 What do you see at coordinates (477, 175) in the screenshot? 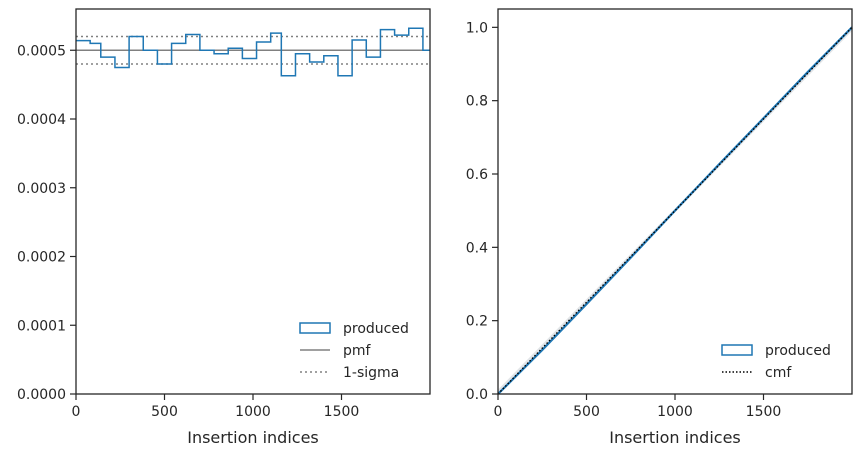
I see `y-tick-label: 0.6` at bounding box center [477, 175].